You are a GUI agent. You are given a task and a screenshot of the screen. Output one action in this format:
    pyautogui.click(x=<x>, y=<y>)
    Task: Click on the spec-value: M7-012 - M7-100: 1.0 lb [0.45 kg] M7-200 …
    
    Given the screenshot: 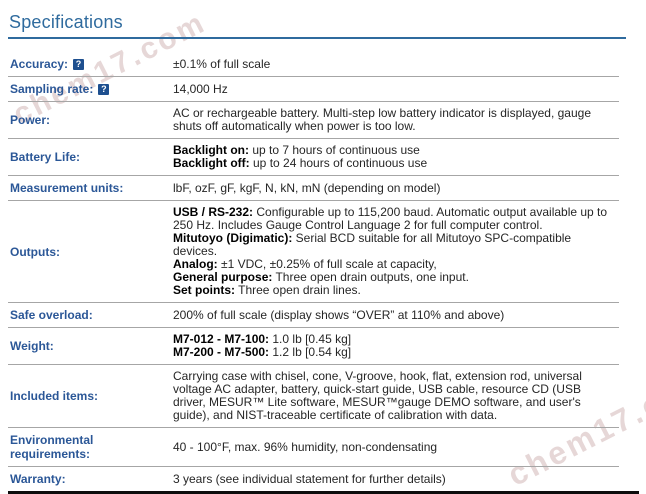 What is the action you would take?
    pyautogui.click(x=392, y=346)
    